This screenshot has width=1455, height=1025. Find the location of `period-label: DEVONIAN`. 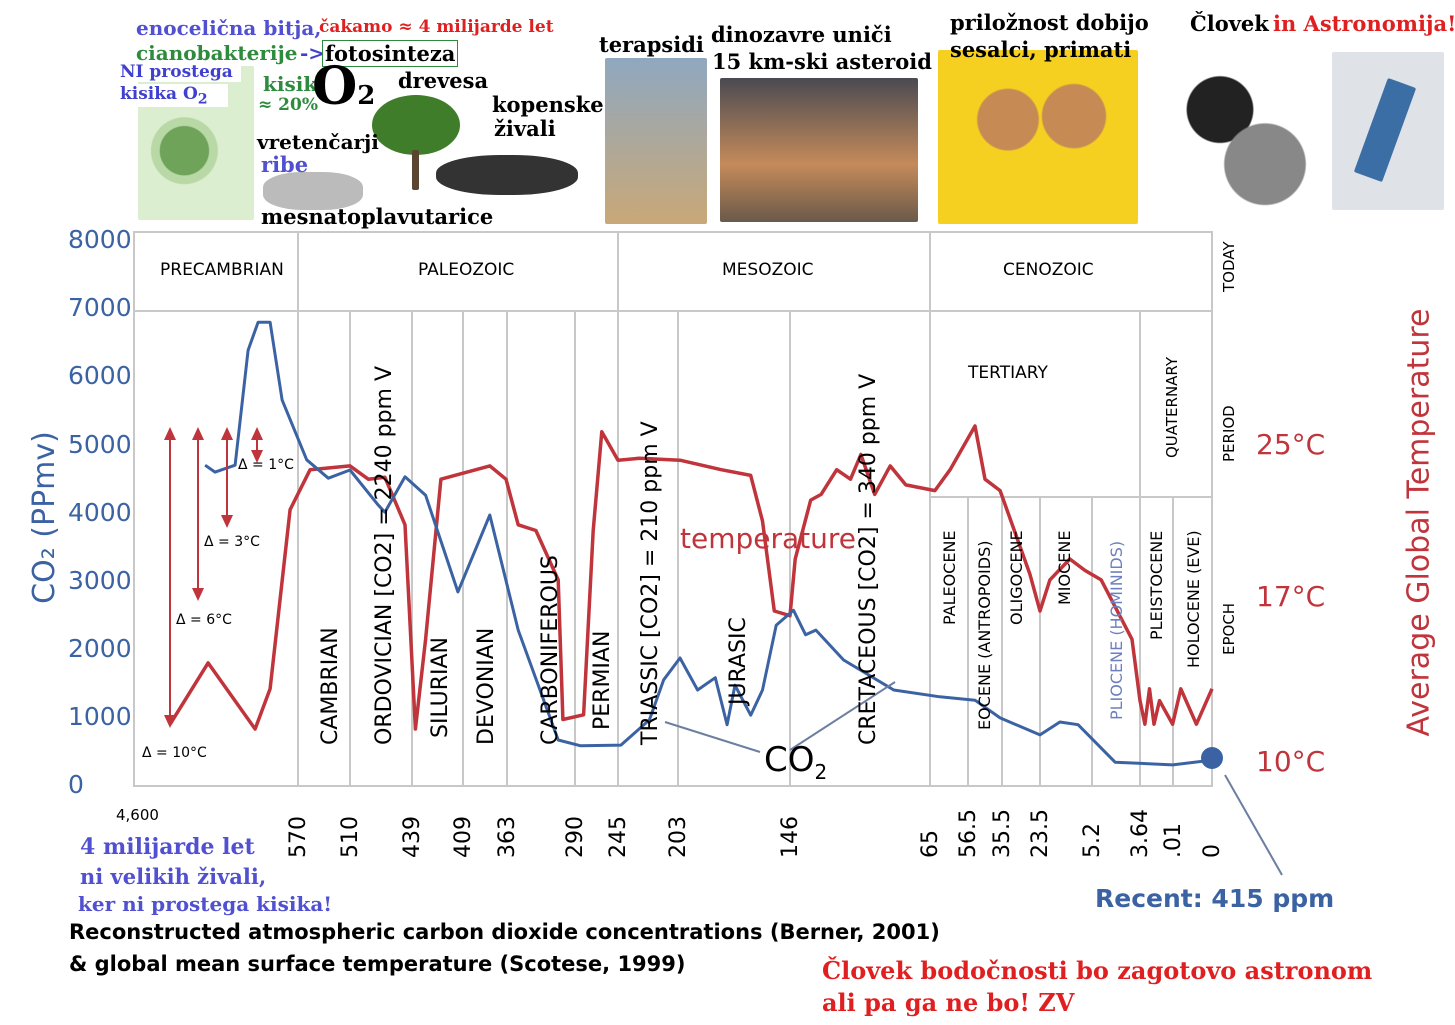

period-label: DEVONIAN is located at coordinates (486, 686).